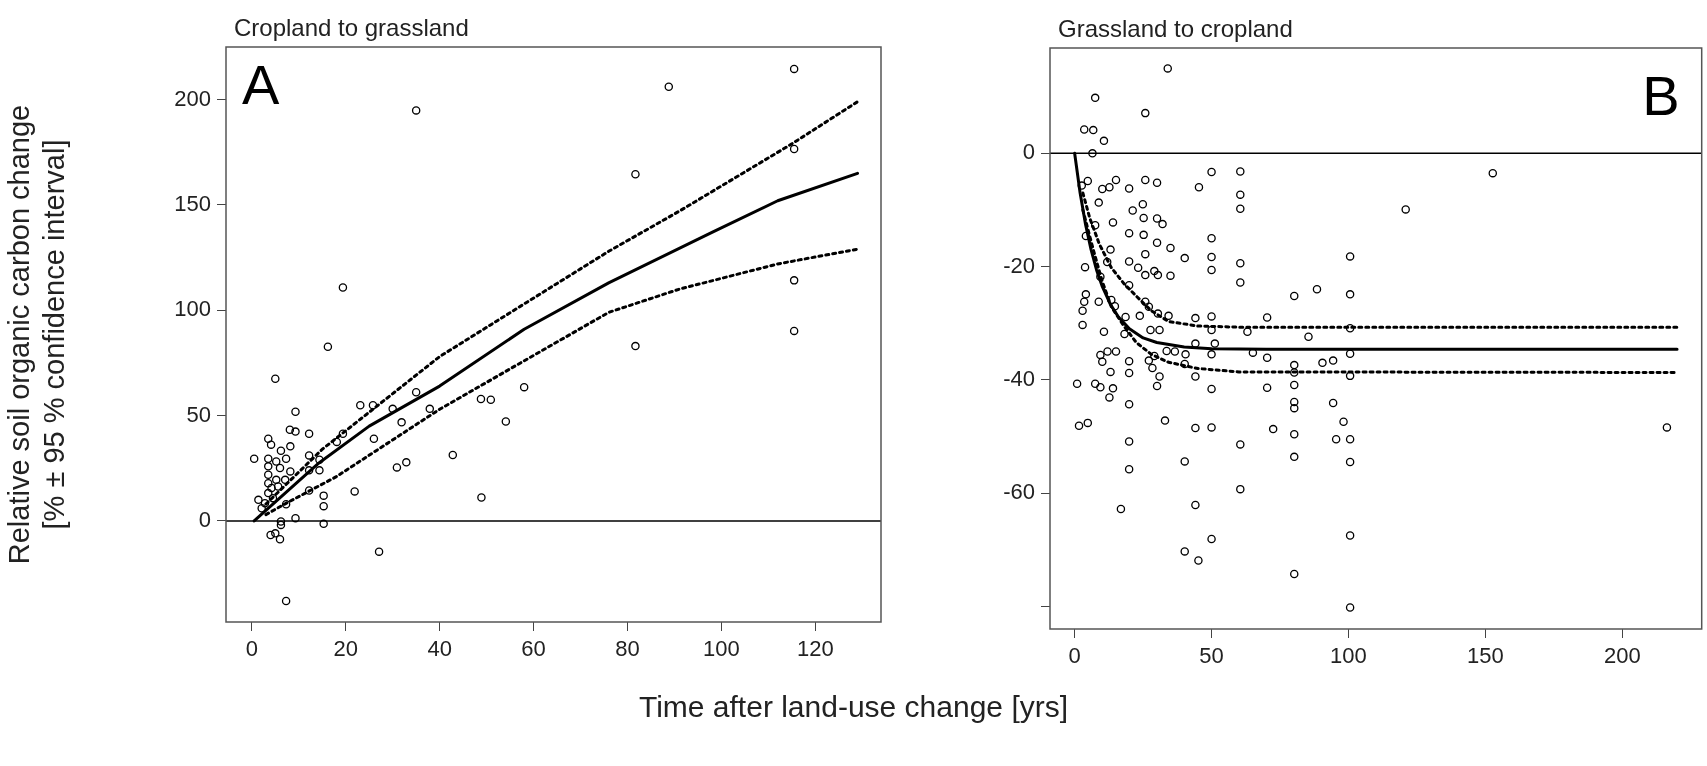 This screenshot has height=766, width=1707. What do you see at coordinates (439, 649) in the screenshot?
I see `x-tick-label: 40` at bounding box center [439, 649].